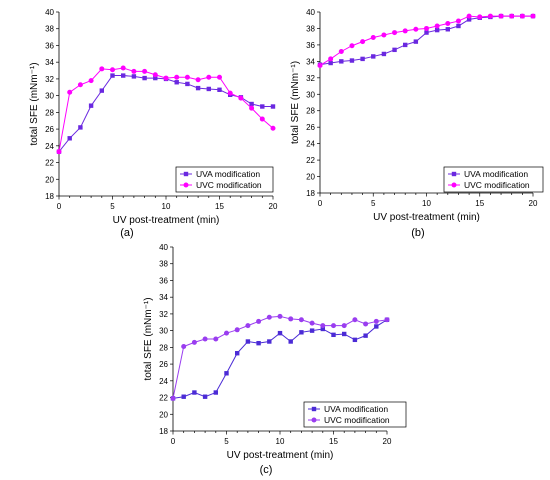 The height and width of the screenshot is (480, 550). What do you see at coordinates (163, 431) in the screenshot?
I see `y-tick-label: 18` at bounding box center [163, 431].